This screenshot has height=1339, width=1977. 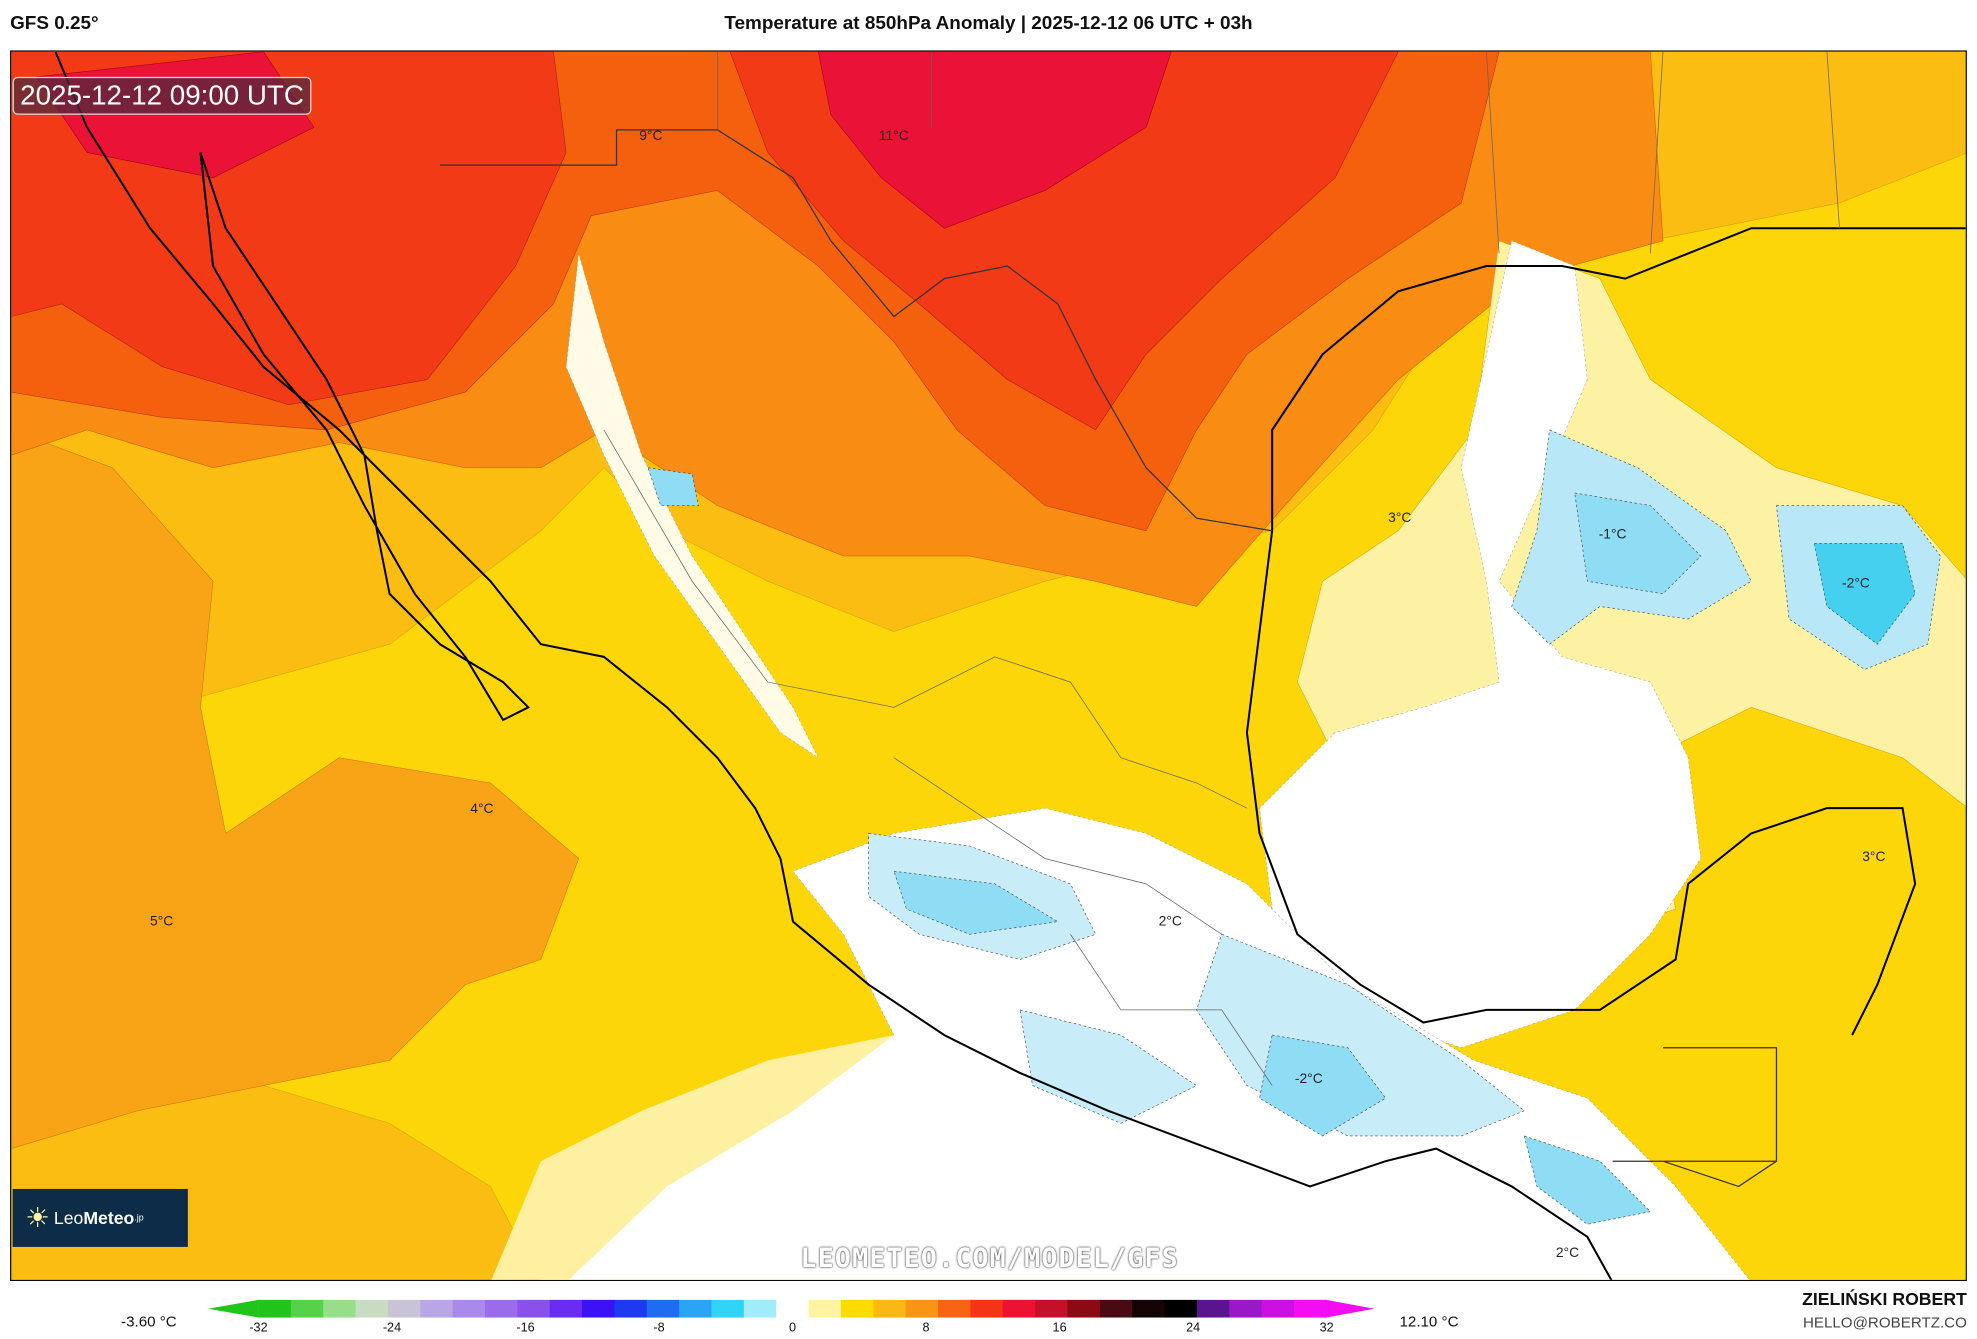 What do you see at coordinates (793, 1328) in the screenshot?
I see `colorbar-tick-label: 0` at bounding box center [793, 1328].